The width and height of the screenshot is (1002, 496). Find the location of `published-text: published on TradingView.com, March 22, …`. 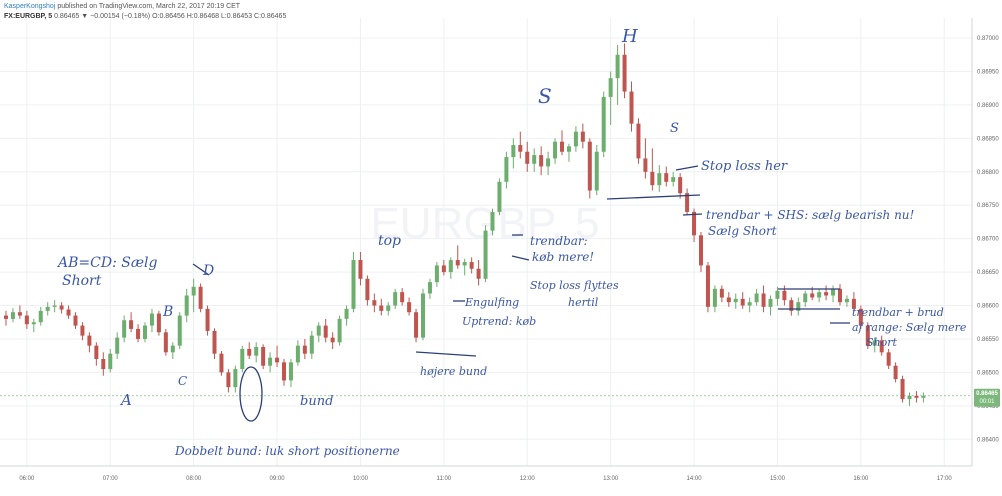

published-text: published on TradingView.com, March 22, … is located at coordinates (149, 6).